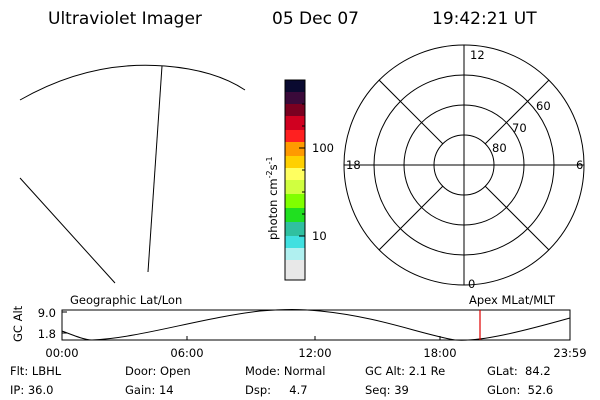  What do you see at coordinates (61, 353) in the screenshot?
I see `orbit-x-tick: 00:00` at bounding box center [61, 353].